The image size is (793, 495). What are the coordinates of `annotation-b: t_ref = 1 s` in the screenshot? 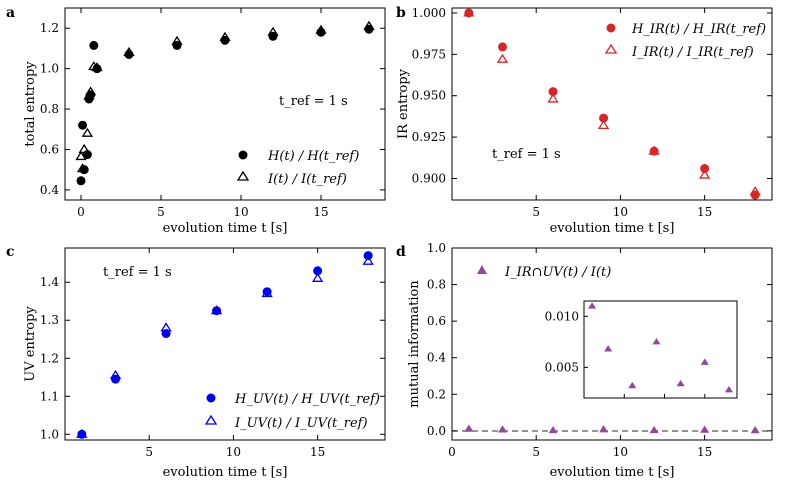 It's located at (526, 154).